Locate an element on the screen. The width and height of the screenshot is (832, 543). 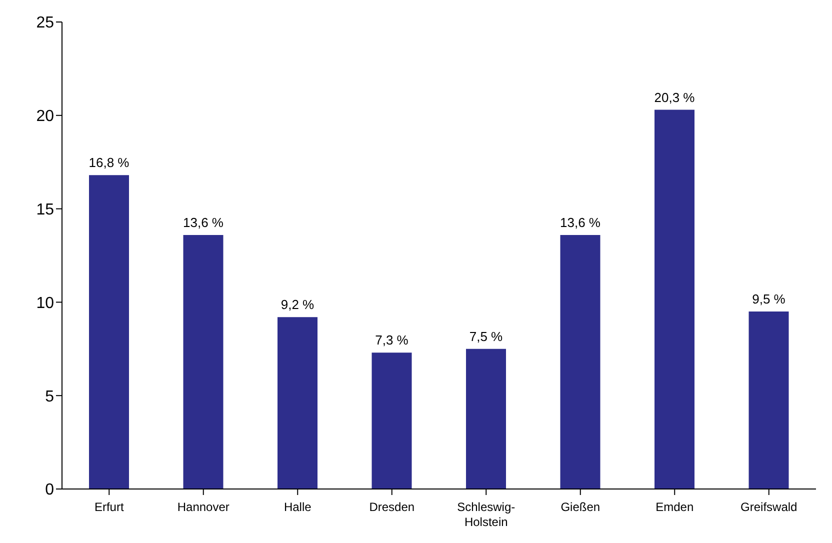
data-label: 9,5 % is located at coordinates (769, 299).